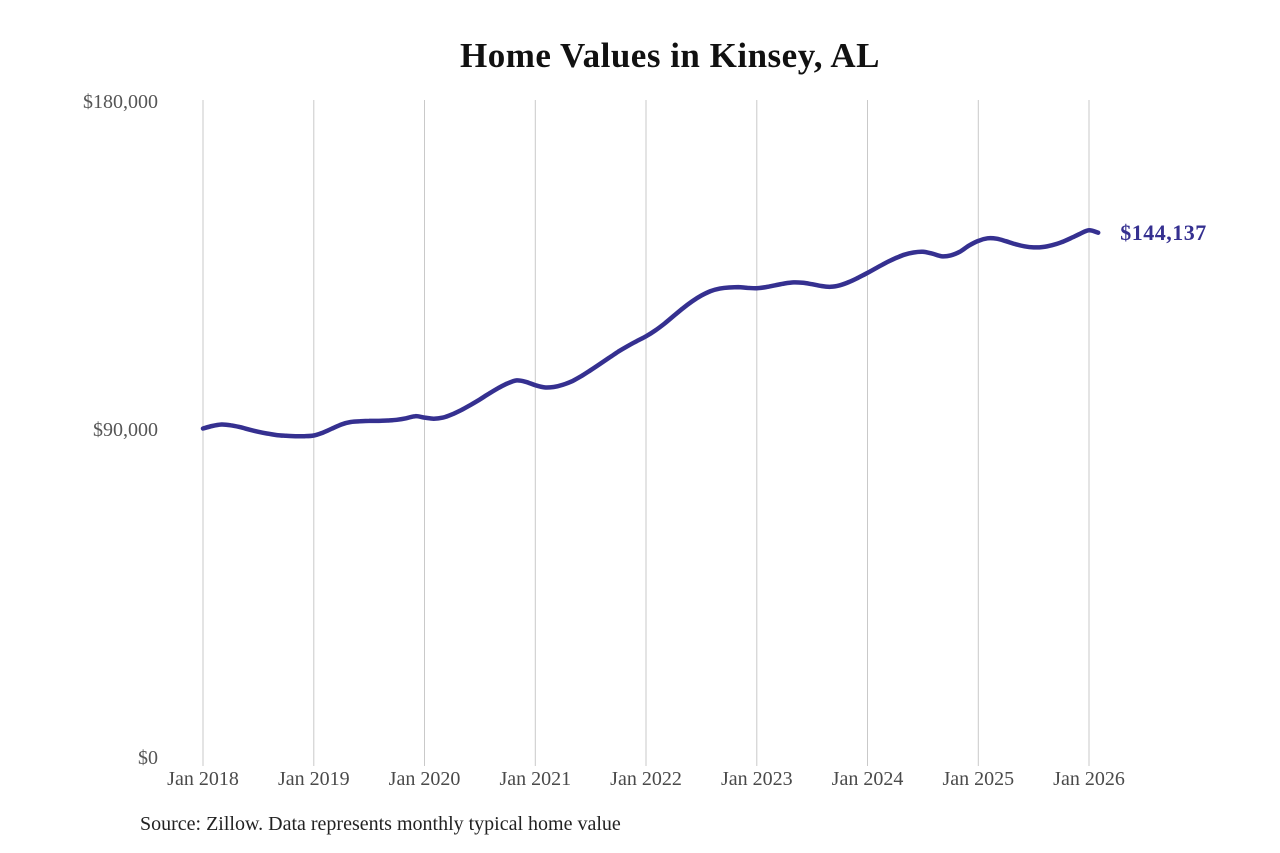 This screenshot has height=853, width=1280. I want to click on chart-title: Home Values in Kinsey, AL, so click(670, 55).